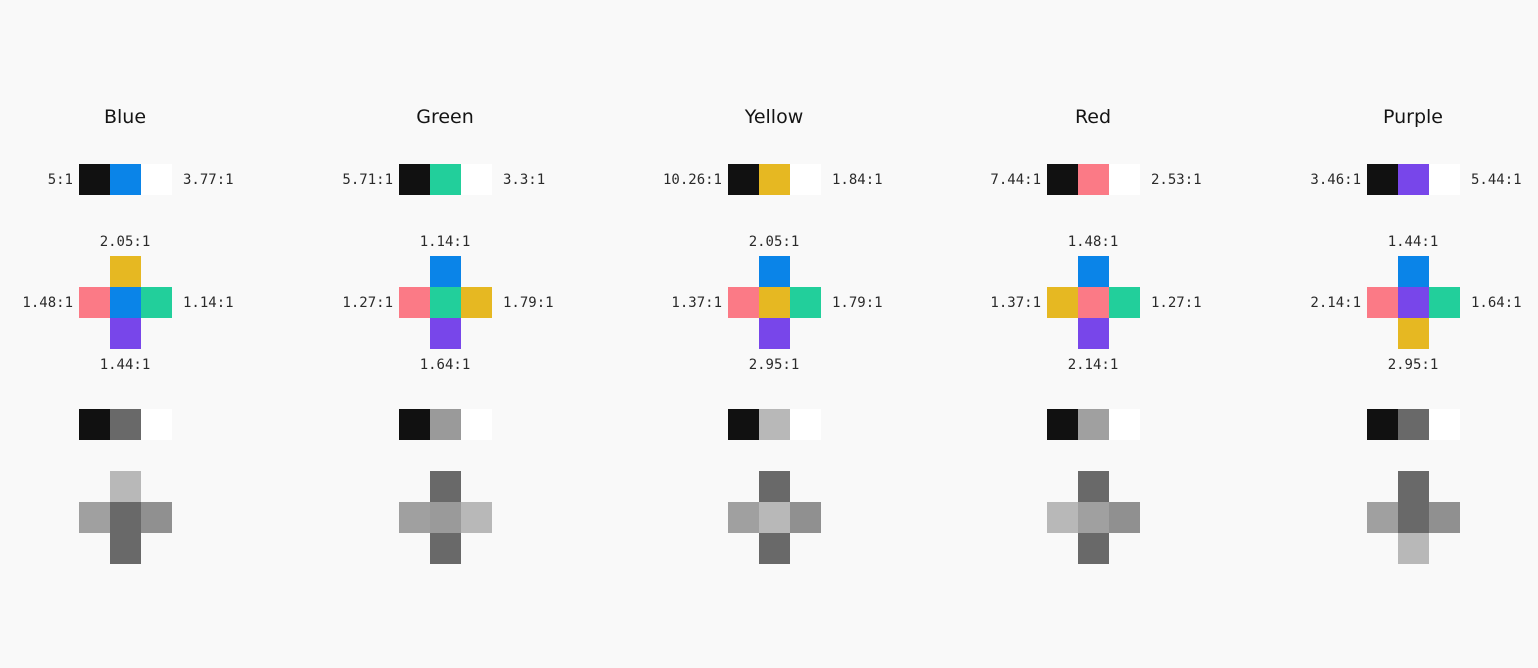  I want to click on contrast-ratio-black: 5.71:1, so click(367, 180).